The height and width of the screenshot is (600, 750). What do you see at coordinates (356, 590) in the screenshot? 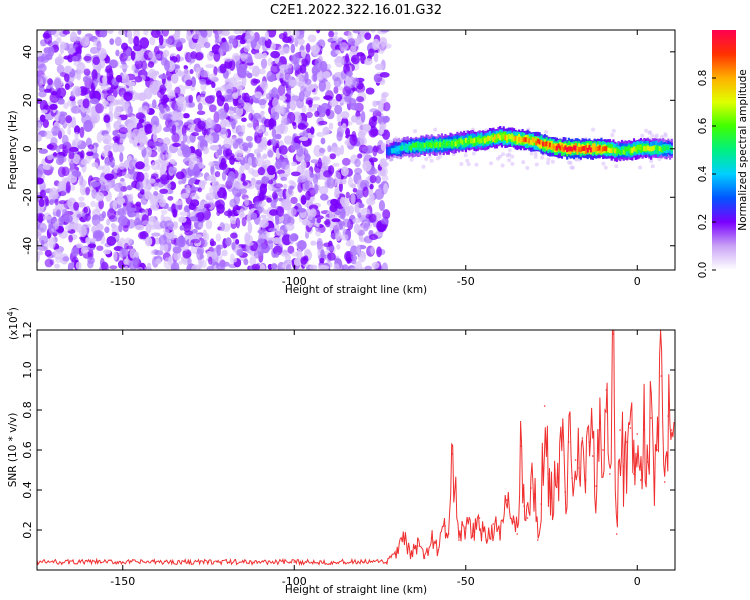
I see `snr-x-axis-label: Height of straight line (km)` at bounding box center [356, 590].